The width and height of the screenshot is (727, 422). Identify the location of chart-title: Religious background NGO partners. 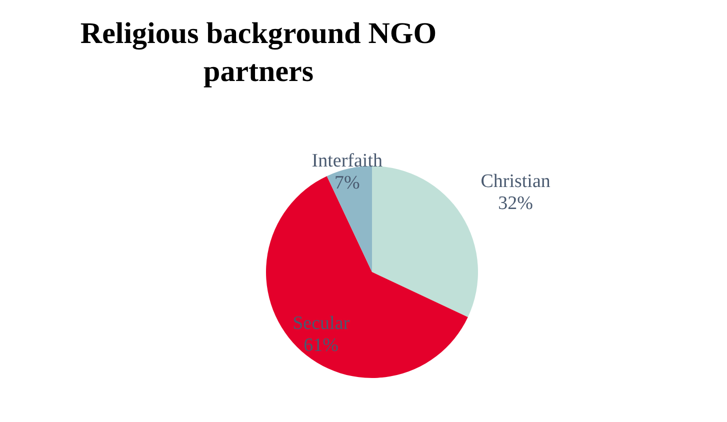
(258, 52).